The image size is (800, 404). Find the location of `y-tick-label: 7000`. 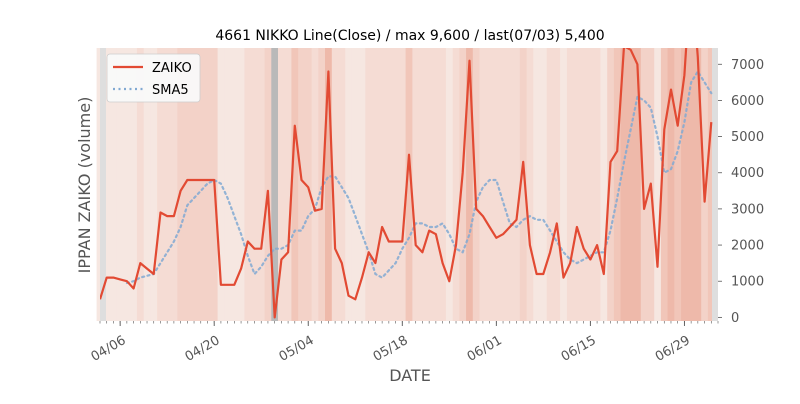

y-tick-label: 7000 is located at coordinates (747, 65).